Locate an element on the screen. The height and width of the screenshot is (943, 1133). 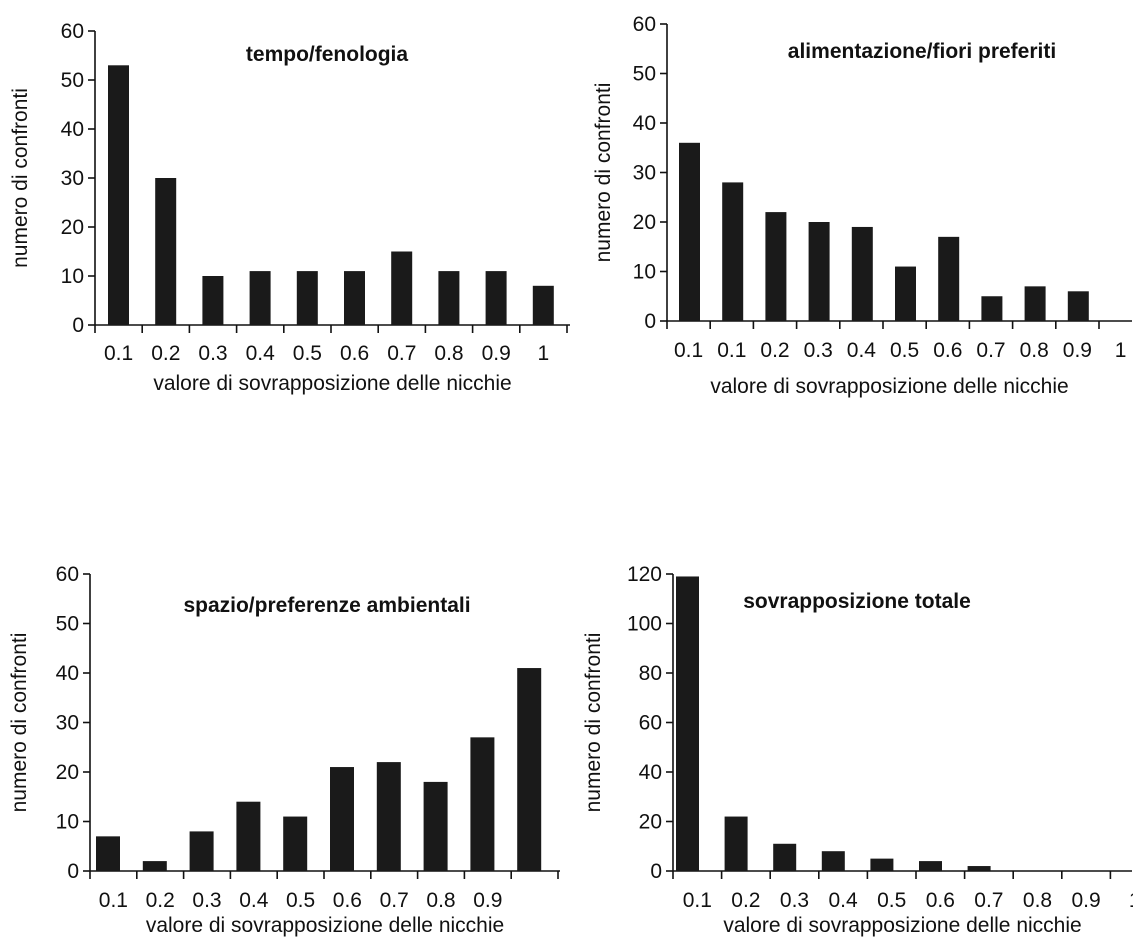
chart-title: sovrapposizione totale is located at coordinates (857, 601).